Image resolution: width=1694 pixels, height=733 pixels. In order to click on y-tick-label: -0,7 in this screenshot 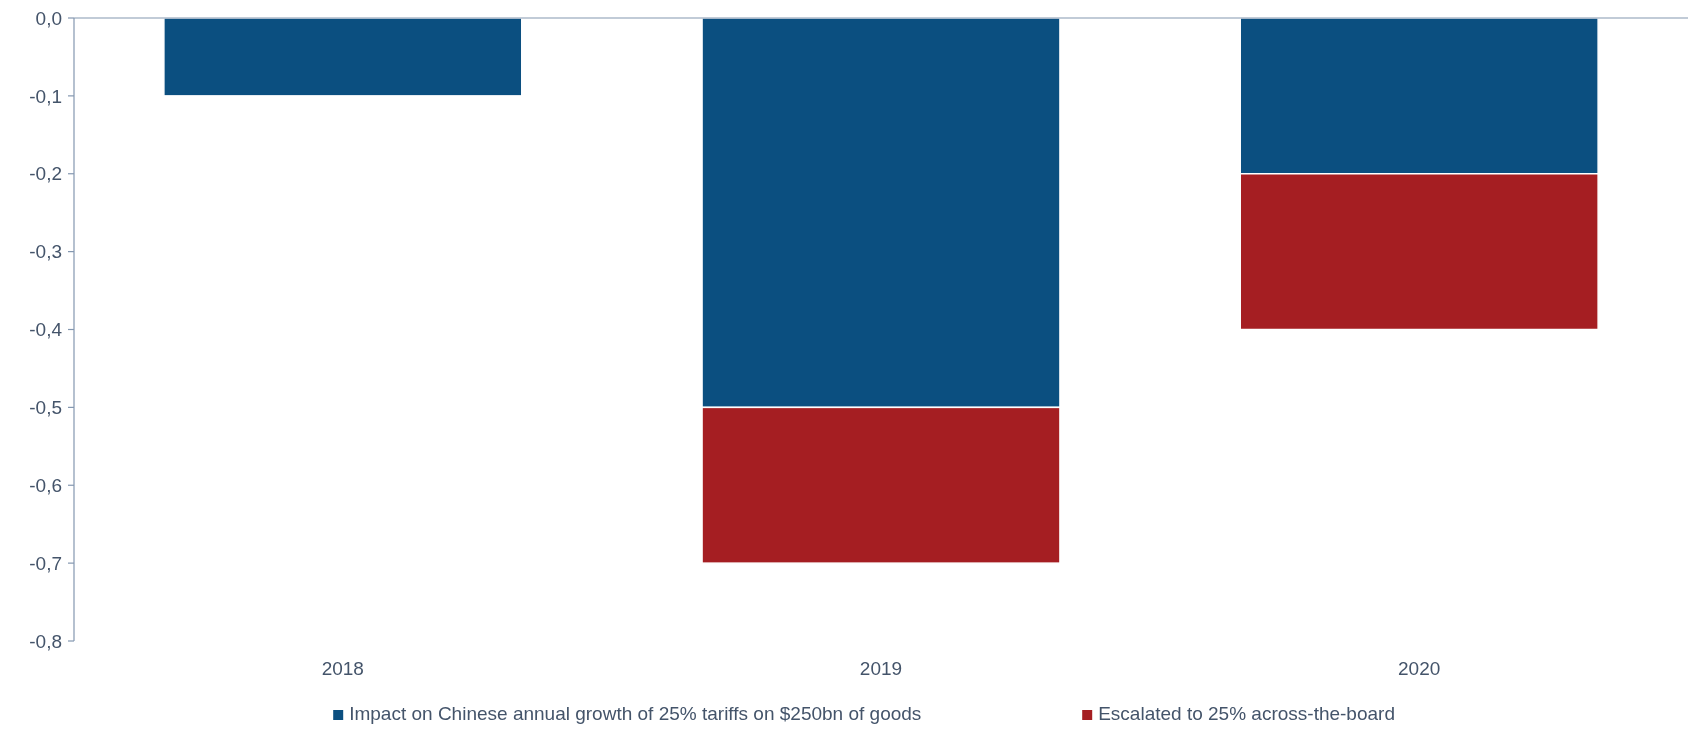, I will do `click(45, 563)`.